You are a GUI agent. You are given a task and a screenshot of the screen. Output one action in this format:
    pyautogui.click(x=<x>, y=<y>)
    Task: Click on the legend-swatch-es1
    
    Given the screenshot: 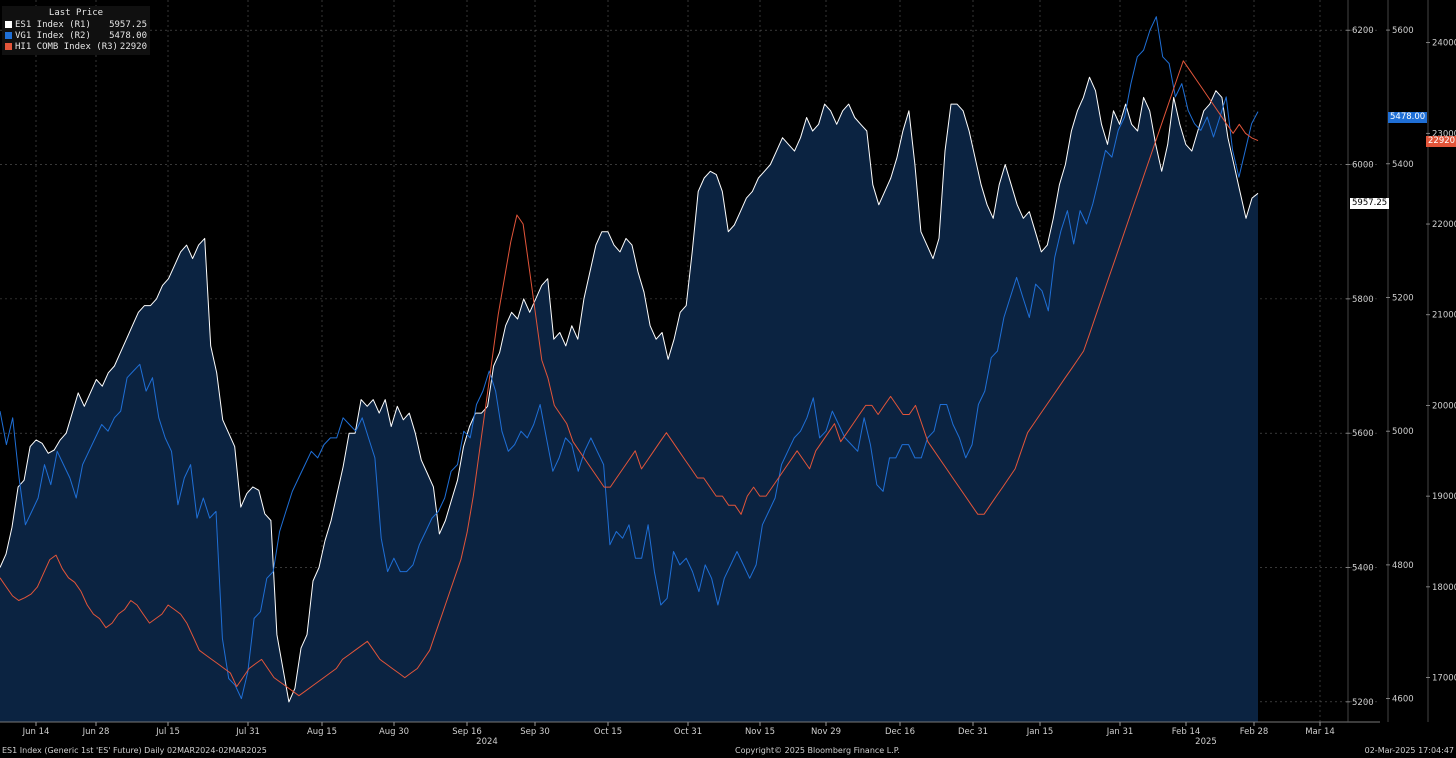 What is the action you would take?
    pyautogui.click(x=8, y=24)
    